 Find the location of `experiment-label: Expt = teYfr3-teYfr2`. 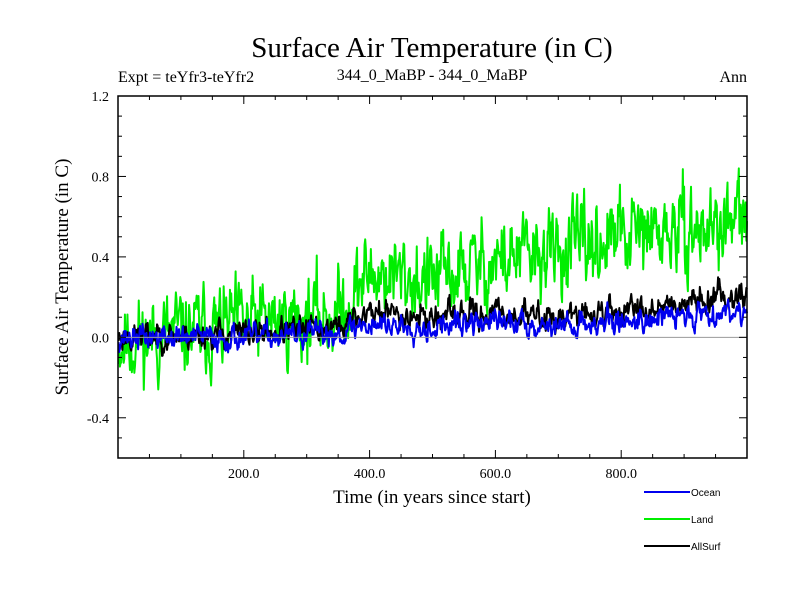

experiment-label: Expt = teYfr3-teYfr2 is located at coordinates (186, 77).